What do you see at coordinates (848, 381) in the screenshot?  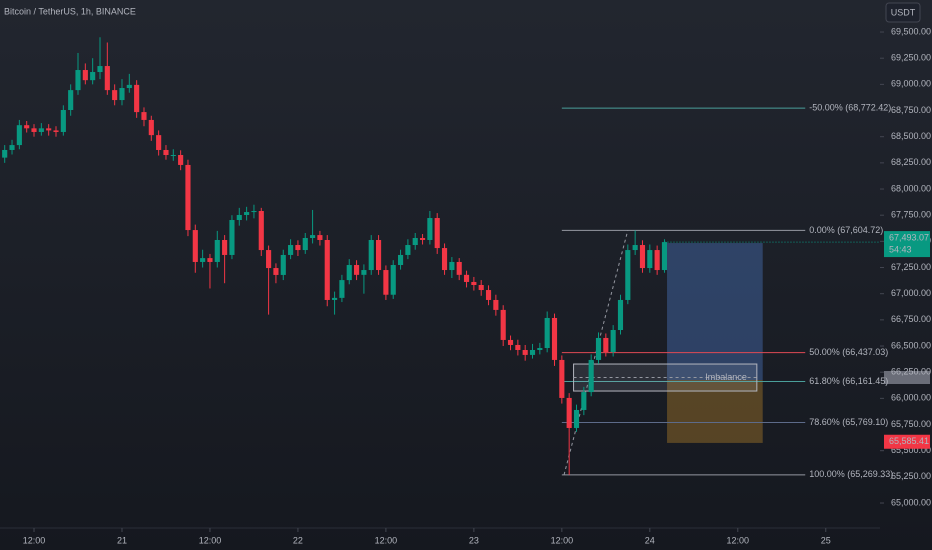 I see `fib-label: 61.80% (66,161.45)` at bounding box center [848, 381].